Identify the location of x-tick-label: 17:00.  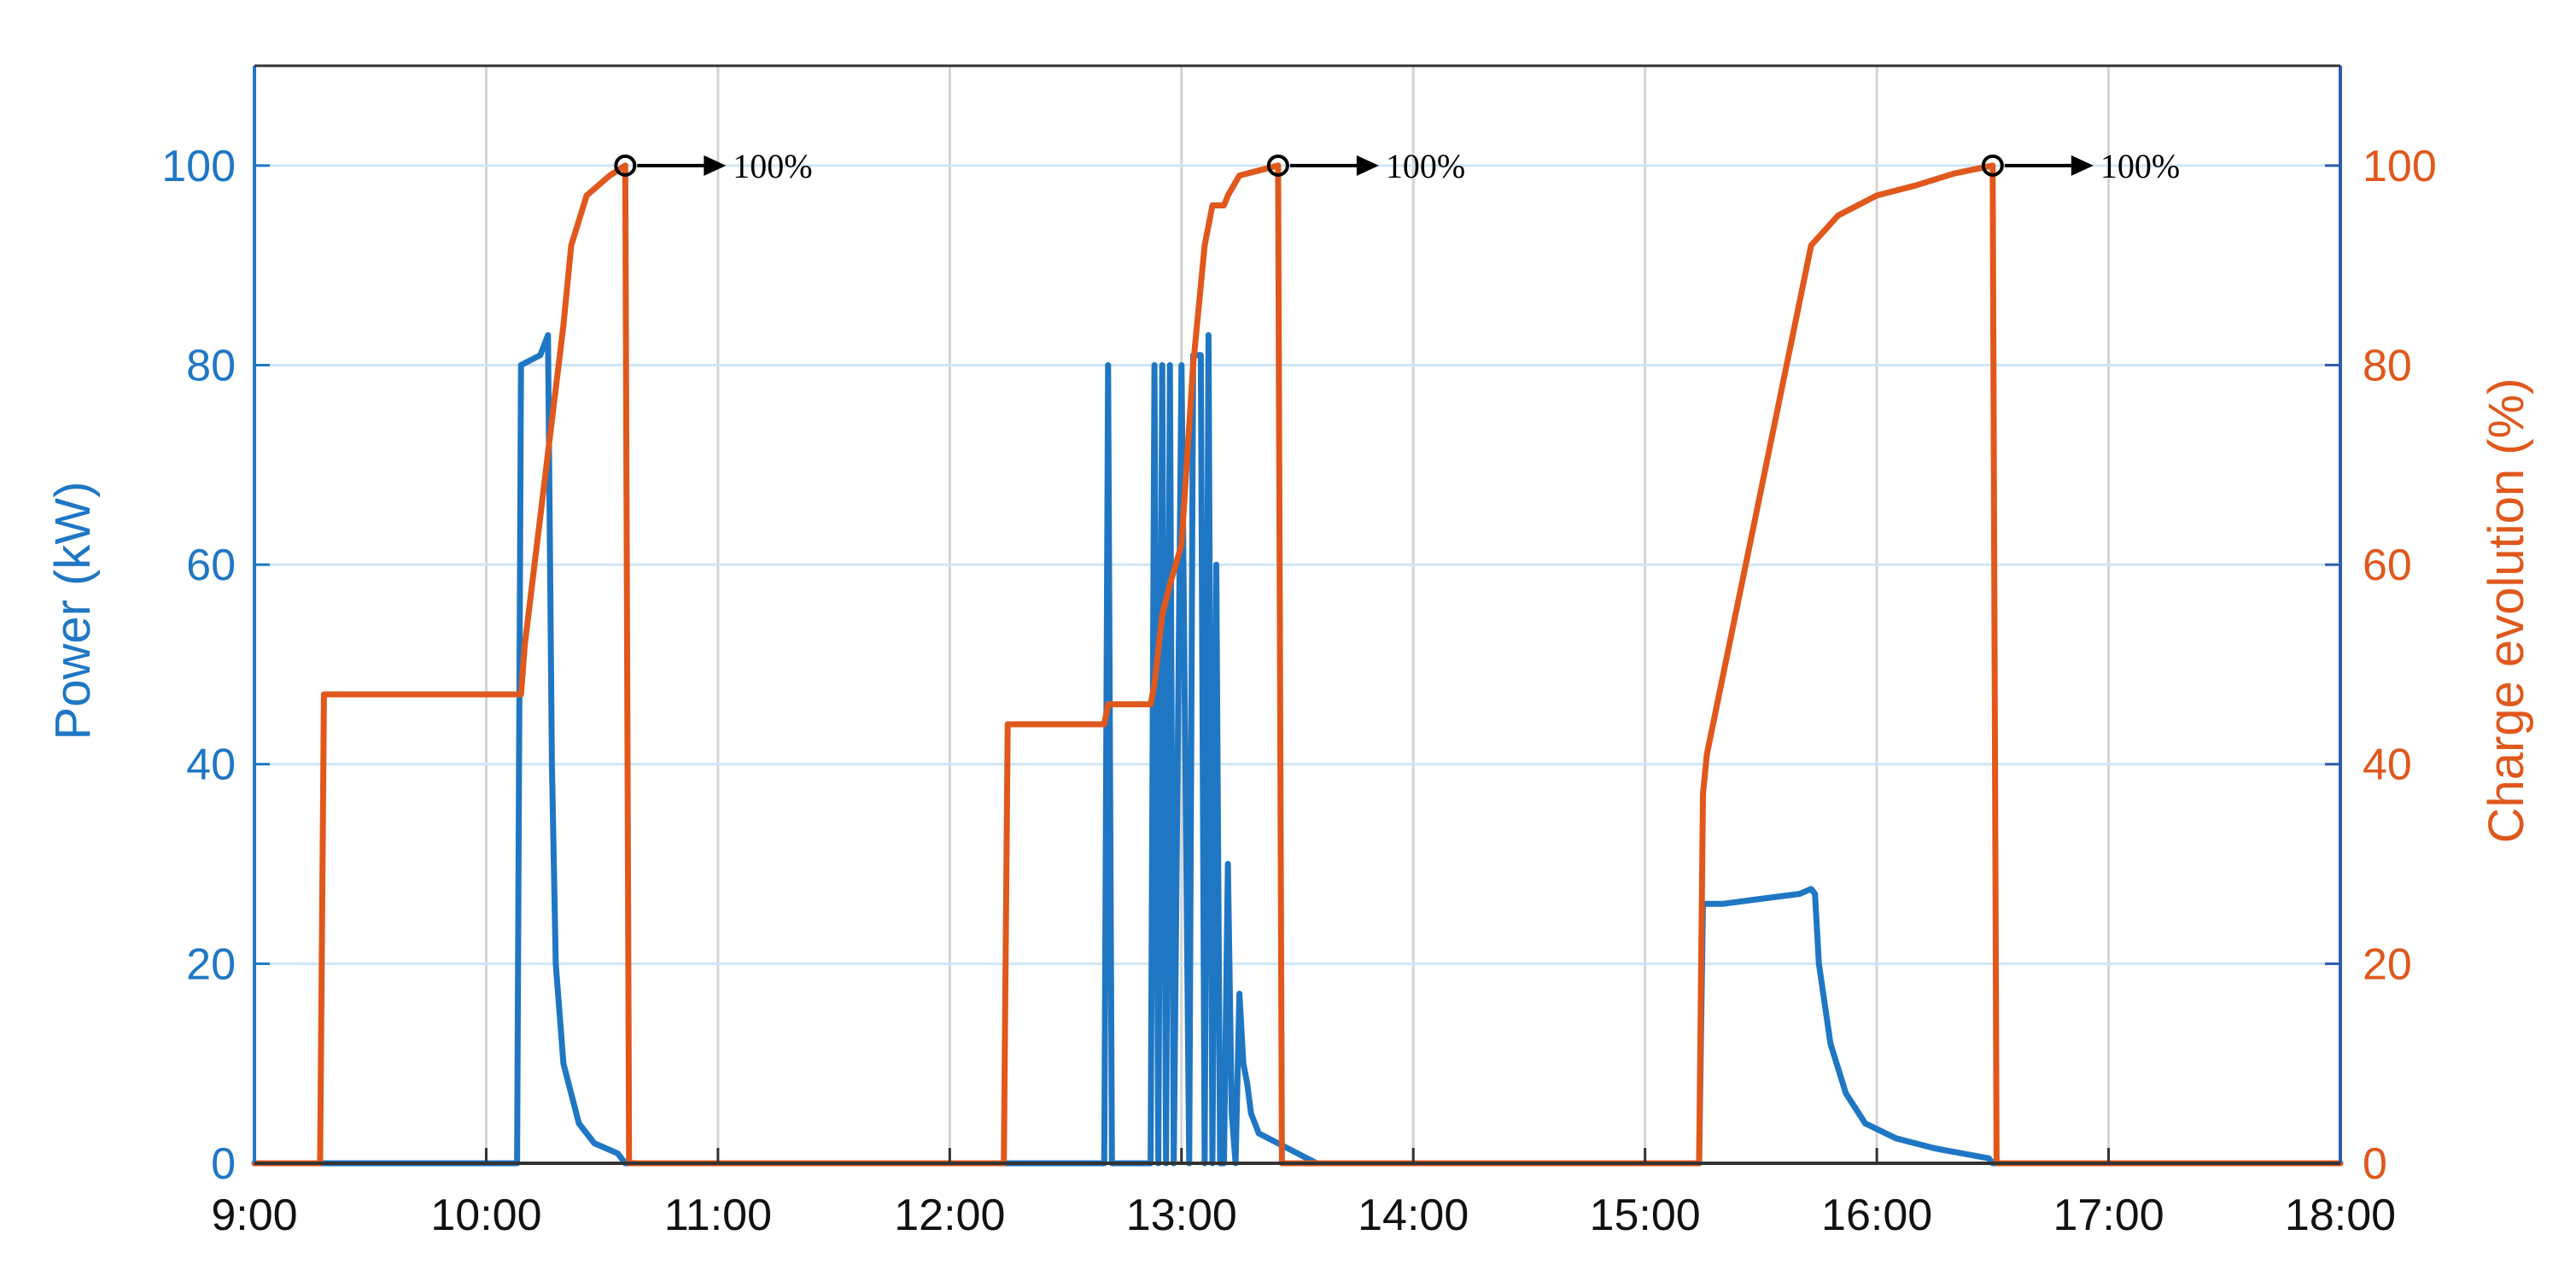
(2108, 1215).